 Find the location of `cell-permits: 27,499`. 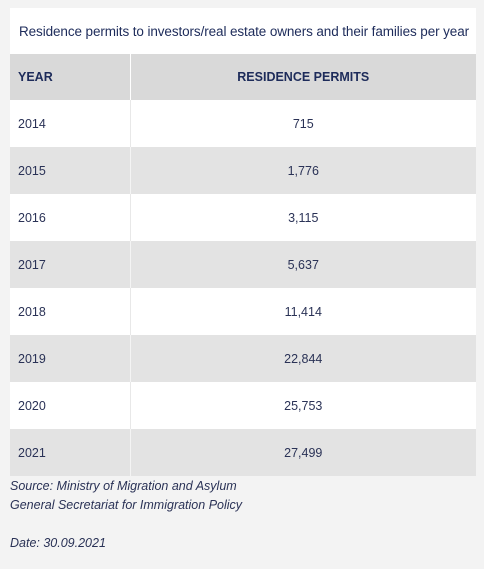

cell-permits: 27,499 is located at coordinates (303, 452).